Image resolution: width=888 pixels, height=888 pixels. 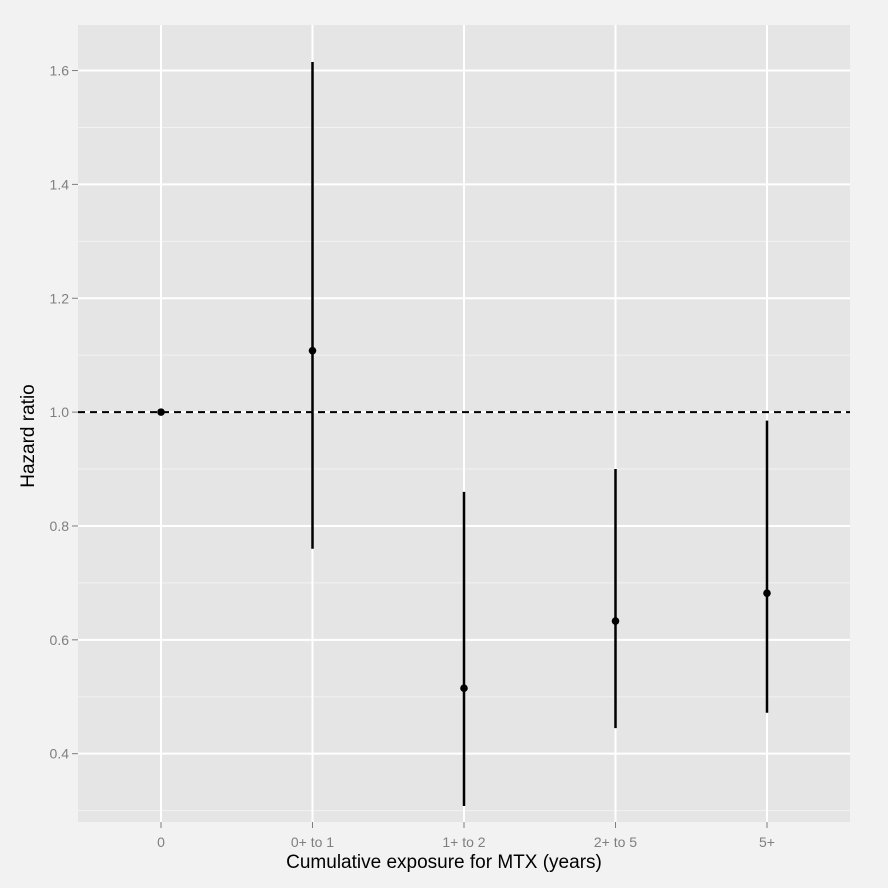 What do you see at coordinates (615, 842) in the screenshot?
I see `x-tick-label: 2+ to 5` at bounding box center [615, 842].